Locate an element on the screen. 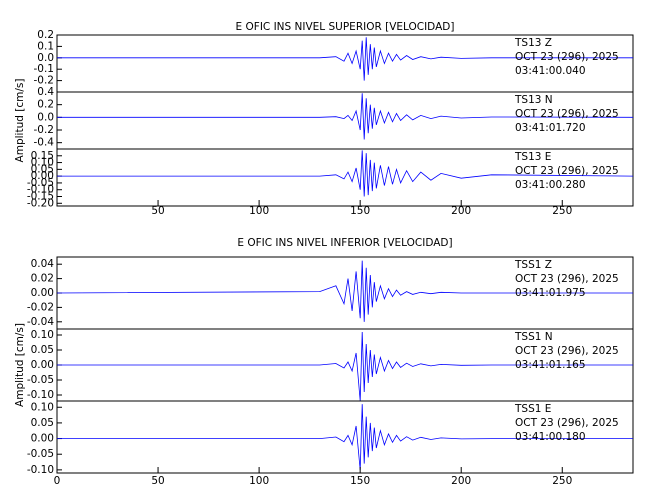  station-label: TS13 N is located at coordinates (533, 100).